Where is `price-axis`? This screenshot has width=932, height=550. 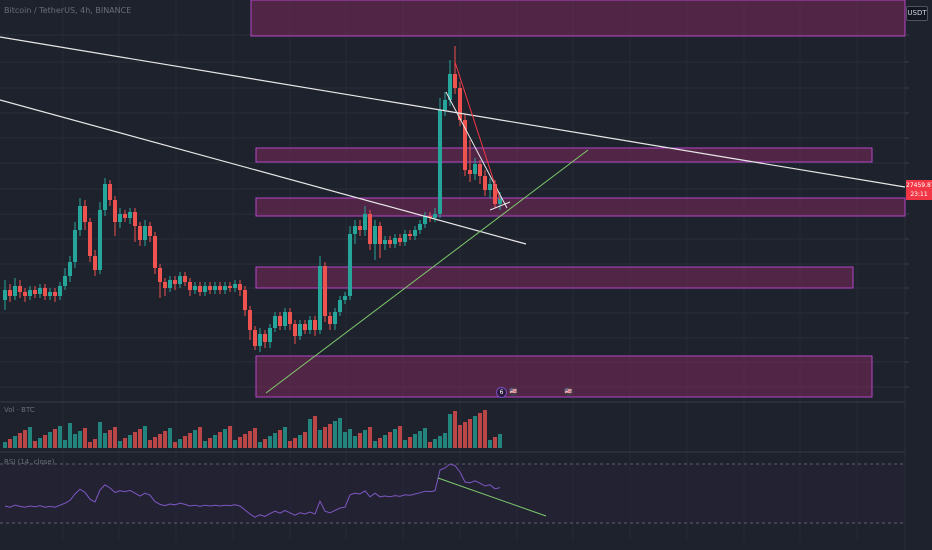
price-axis is located at coordinates (907, 211).